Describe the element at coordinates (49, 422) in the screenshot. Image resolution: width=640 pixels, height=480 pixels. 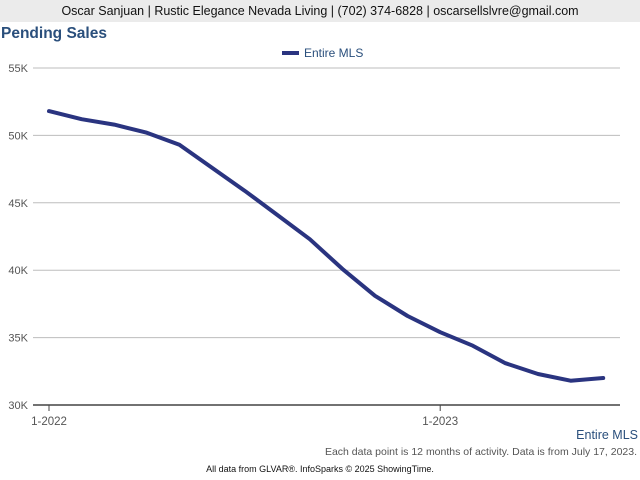
I see `x-tick-label: 1-2022` at that location.